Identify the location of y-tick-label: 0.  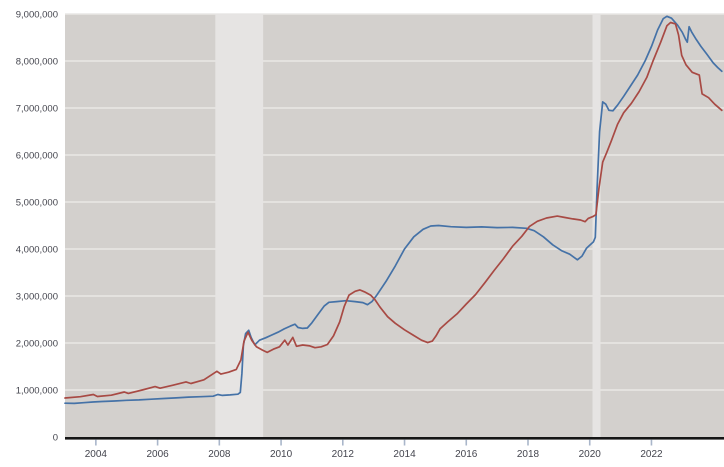
(55, 438).